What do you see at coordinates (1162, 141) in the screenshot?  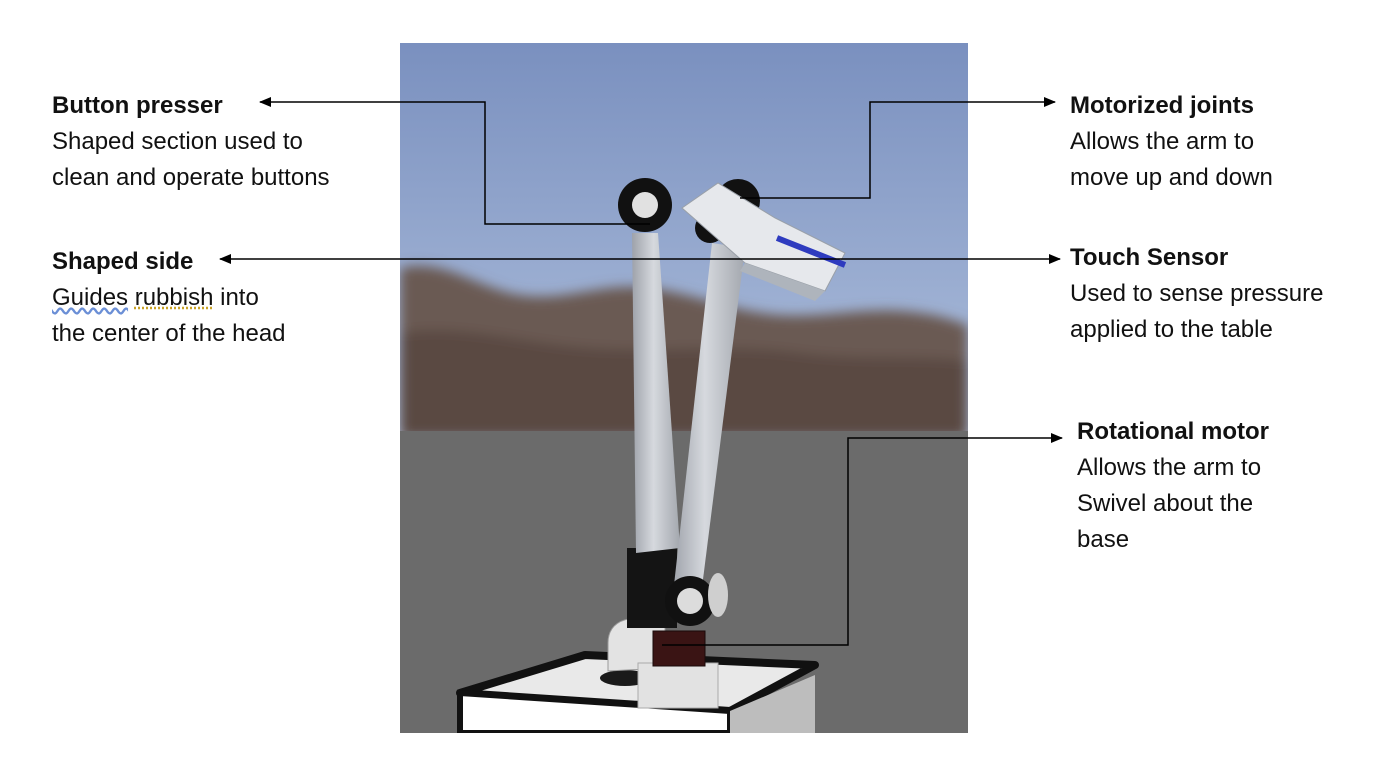 I see `motorized-joints-desc-1: Allows the arm to` at bounding box center [1162, 141].